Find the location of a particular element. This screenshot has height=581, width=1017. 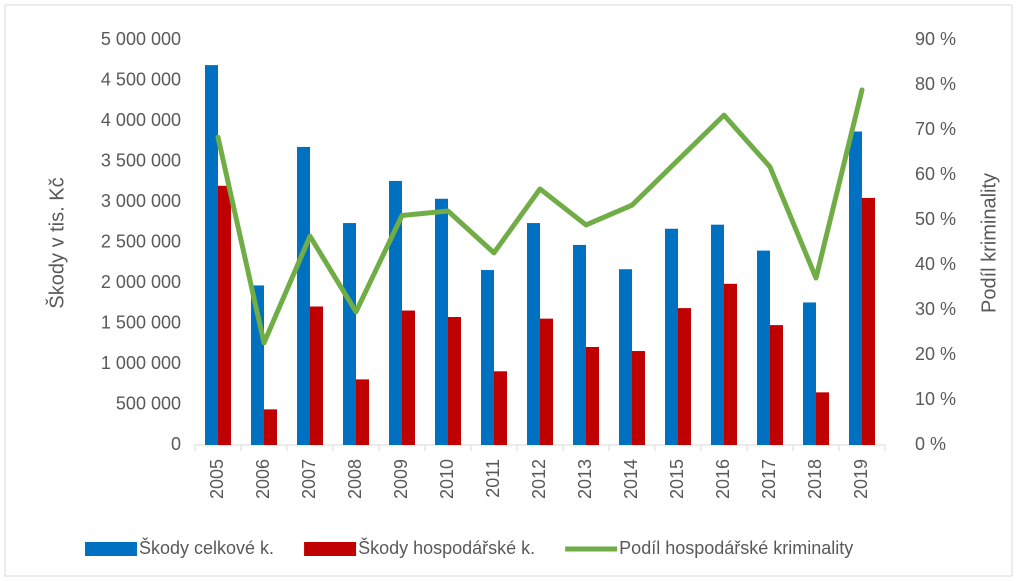

y2-tick-label: 30 % is located at coordinates (935, 309).